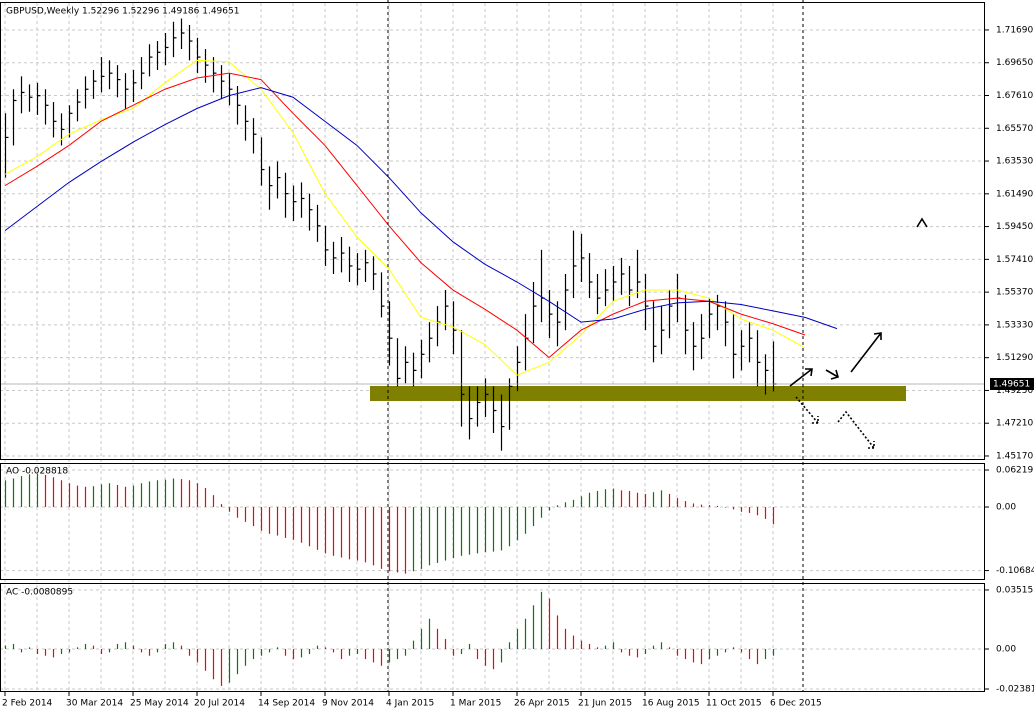 The width and height of the screenshot is (1034, 715). What do you see at coordinates (1014, 424) in the screenshot?
I see `y-tick-label: 1.47210` at bounding box center [1014, 424].